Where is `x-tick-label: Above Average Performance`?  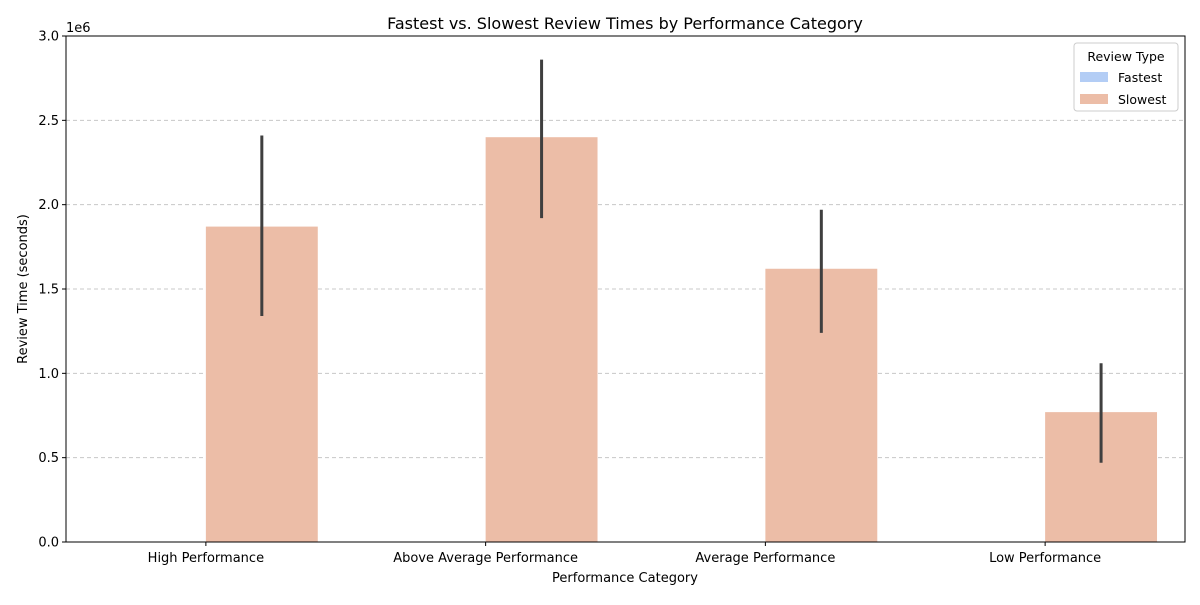 x-tick-label: Above Average Performance is located at coordinates (485, 558).